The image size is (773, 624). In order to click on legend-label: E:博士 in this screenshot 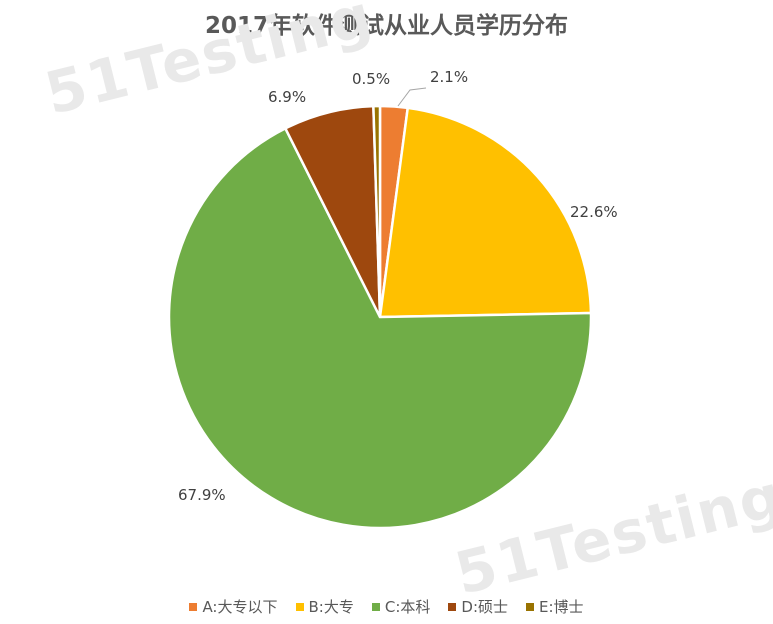, I will do `click(561, 607)`.